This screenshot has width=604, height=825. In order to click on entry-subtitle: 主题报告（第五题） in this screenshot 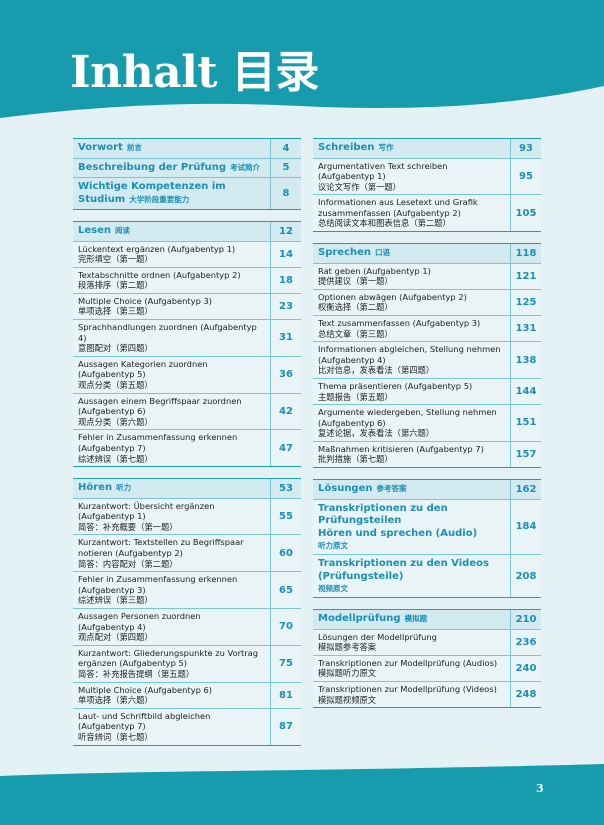, I will do `click(355, 396)`.